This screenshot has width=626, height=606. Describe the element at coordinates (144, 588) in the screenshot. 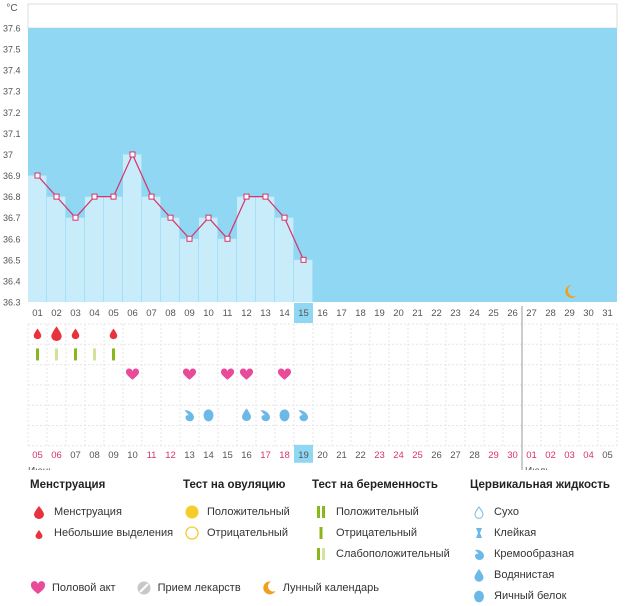

I see `pill-icon` at that location.